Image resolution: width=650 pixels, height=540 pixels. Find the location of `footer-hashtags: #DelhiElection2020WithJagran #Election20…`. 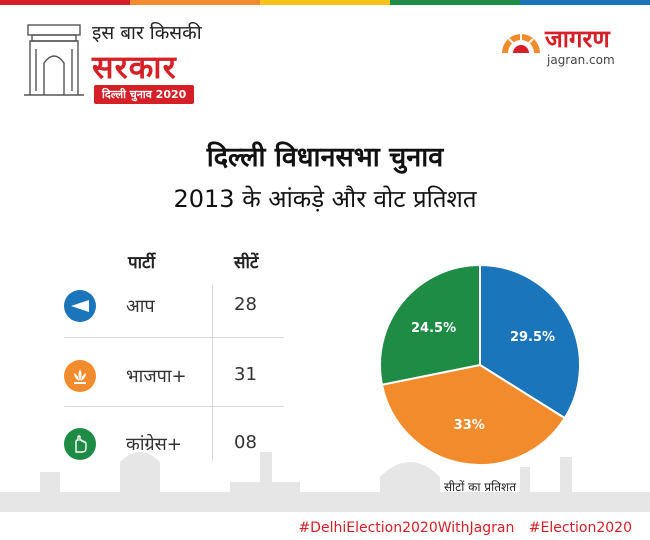

footer-hashtags: #DelhiElection2020WithJagran #Election20… is located at coordinates (460, 528).